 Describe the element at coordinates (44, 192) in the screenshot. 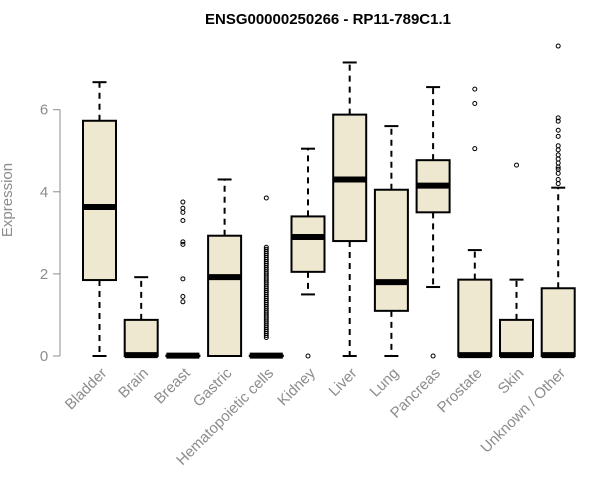

I see `y-tick-label: 4` at that location.